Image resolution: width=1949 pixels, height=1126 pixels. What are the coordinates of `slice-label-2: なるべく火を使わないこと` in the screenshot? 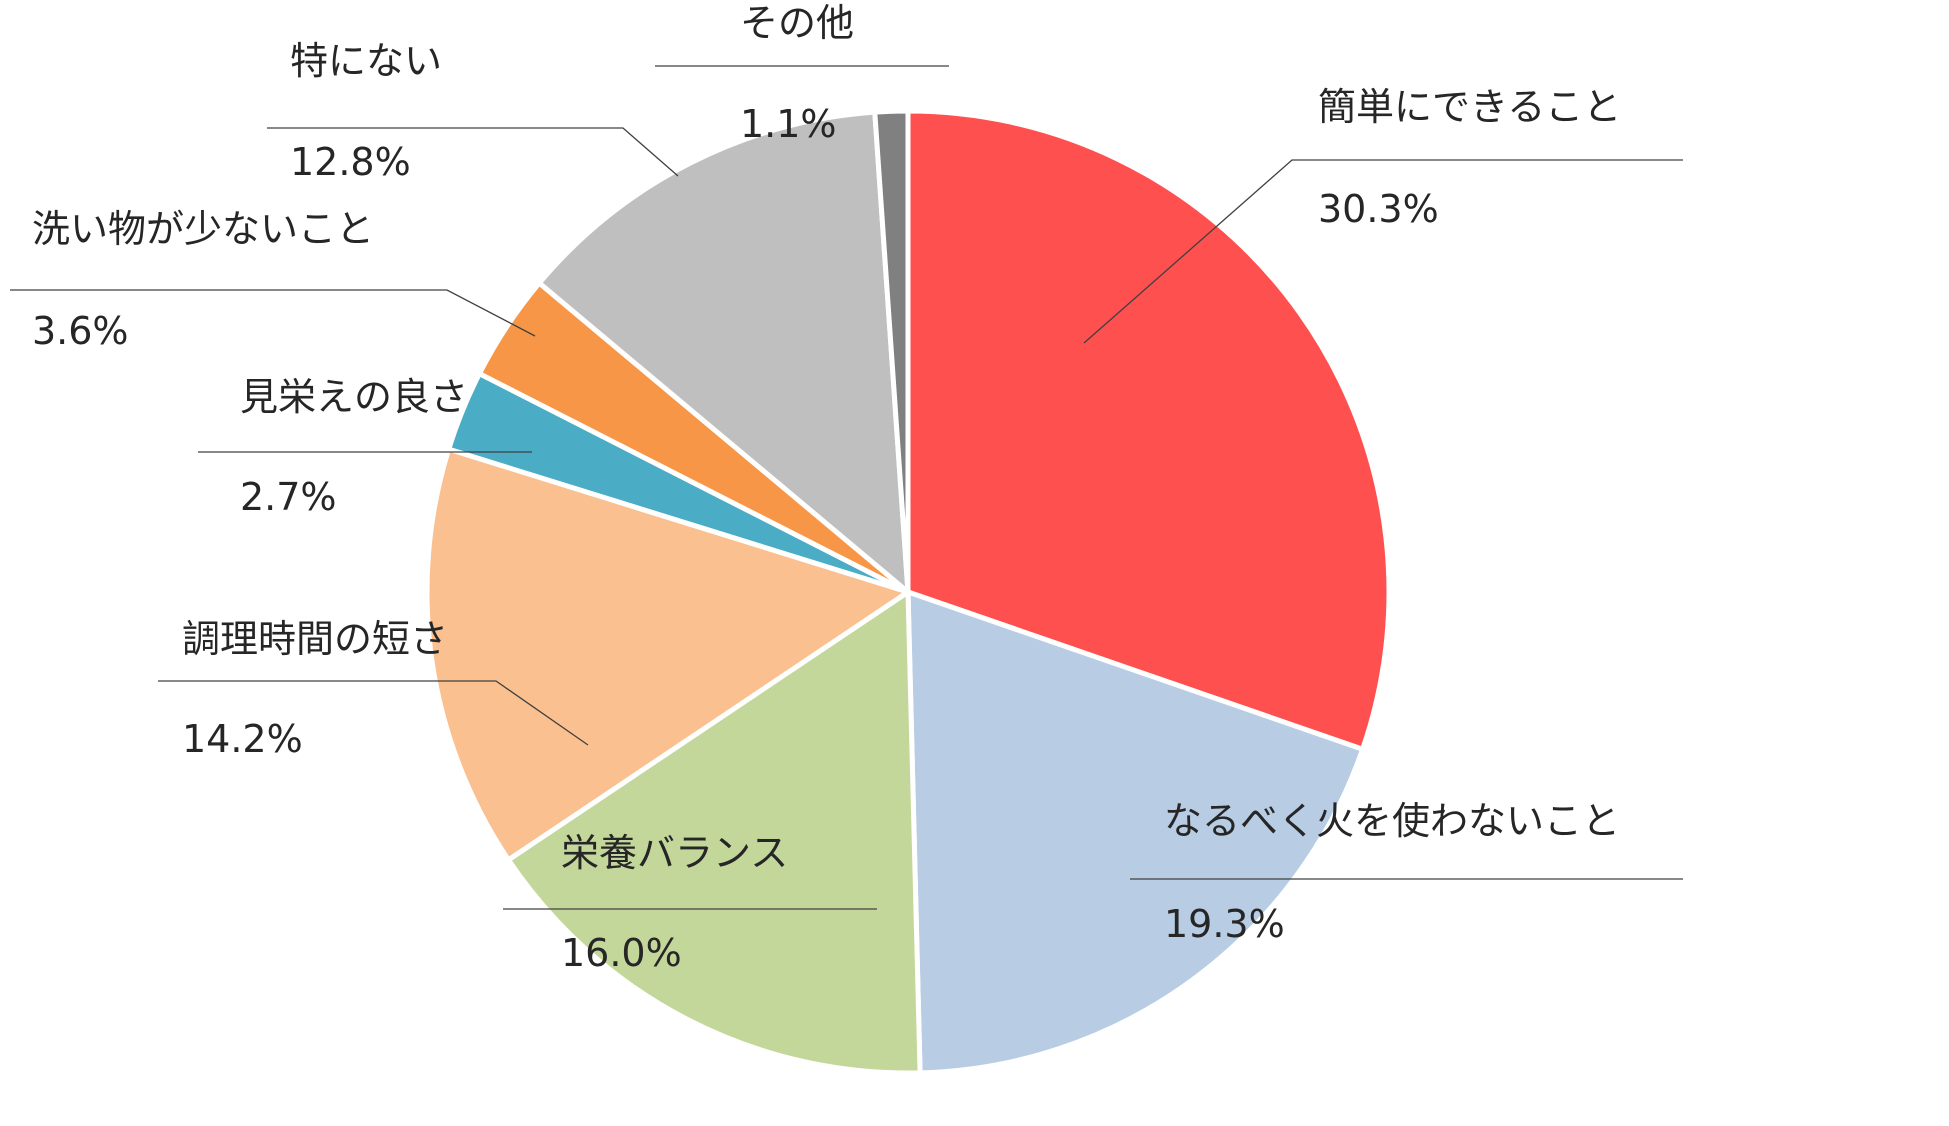 It's located at (1392, 821).